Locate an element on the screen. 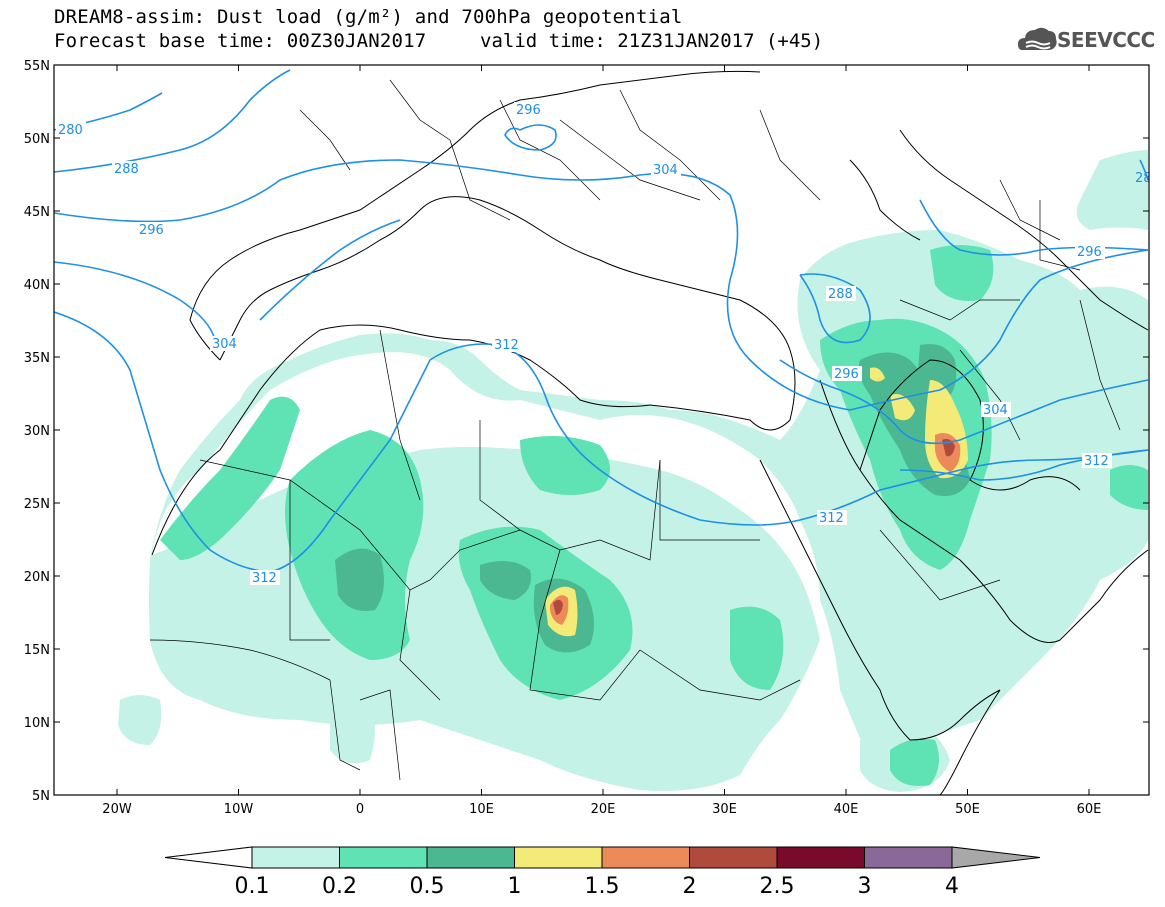 The width and height of the screenshot is (1165, 907). contour-label: 28 is located at coordinates (1143, 178).